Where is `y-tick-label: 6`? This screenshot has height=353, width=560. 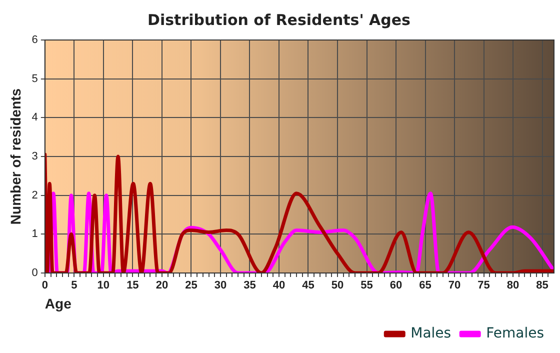 y-tick-label: 6 is located at coordinates (35, 40).